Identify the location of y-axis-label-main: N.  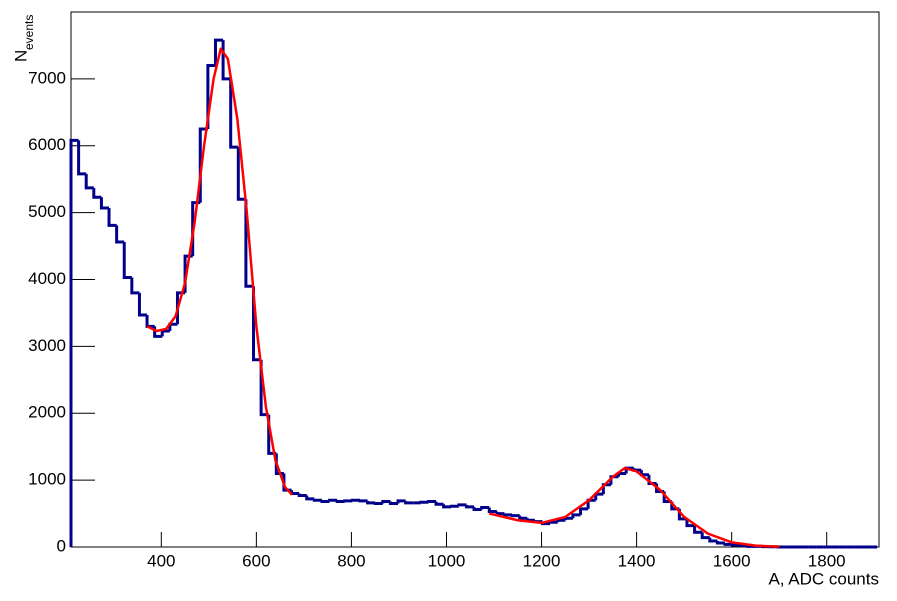
(20, 56).